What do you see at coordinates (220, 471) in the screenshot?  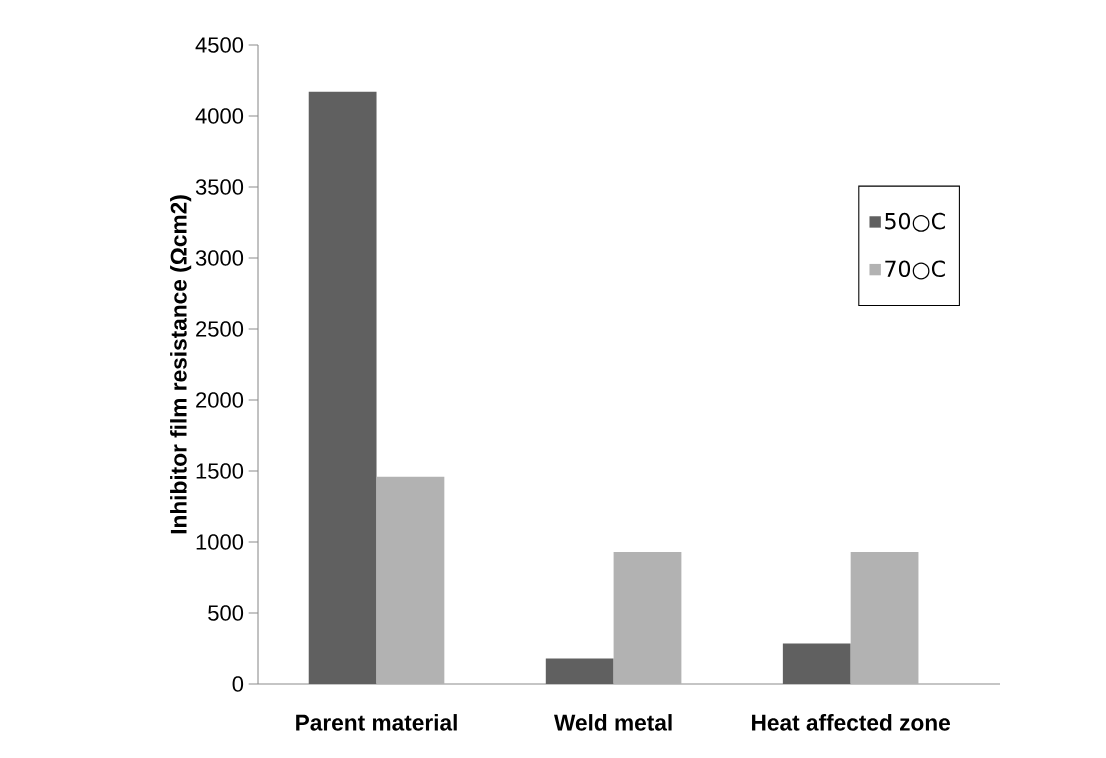 I see `y-tick-label: 1500` at bounding box center [220, 471].